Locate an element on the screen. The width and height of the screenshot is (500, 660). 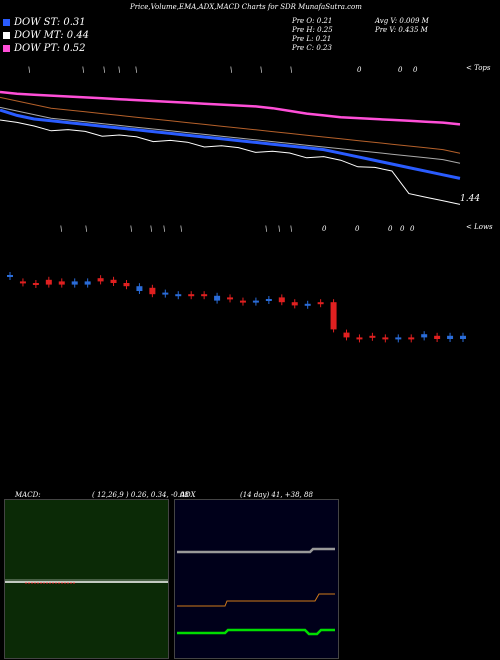
legend-dow-pt: DOW PT: 0.52 is located at coordinates (44, 48).